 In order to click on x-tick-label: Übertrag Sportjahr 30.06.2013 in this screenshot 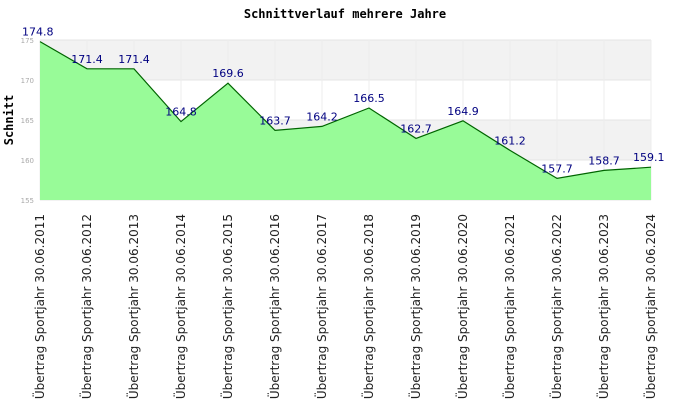, I will do `click(133, 306)`.